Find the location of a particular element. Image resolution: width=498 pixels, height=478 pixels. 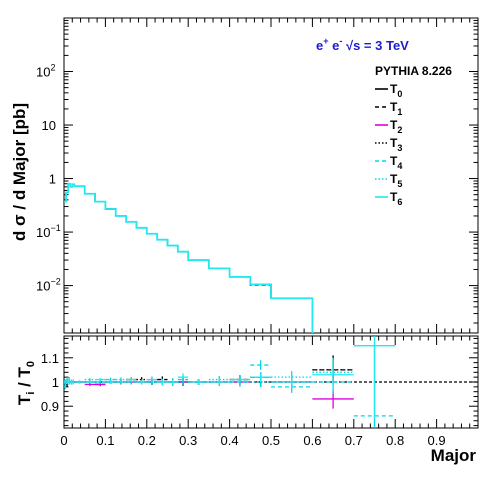

x-tick-label: 0.4 is located at coordinates (230, 440).